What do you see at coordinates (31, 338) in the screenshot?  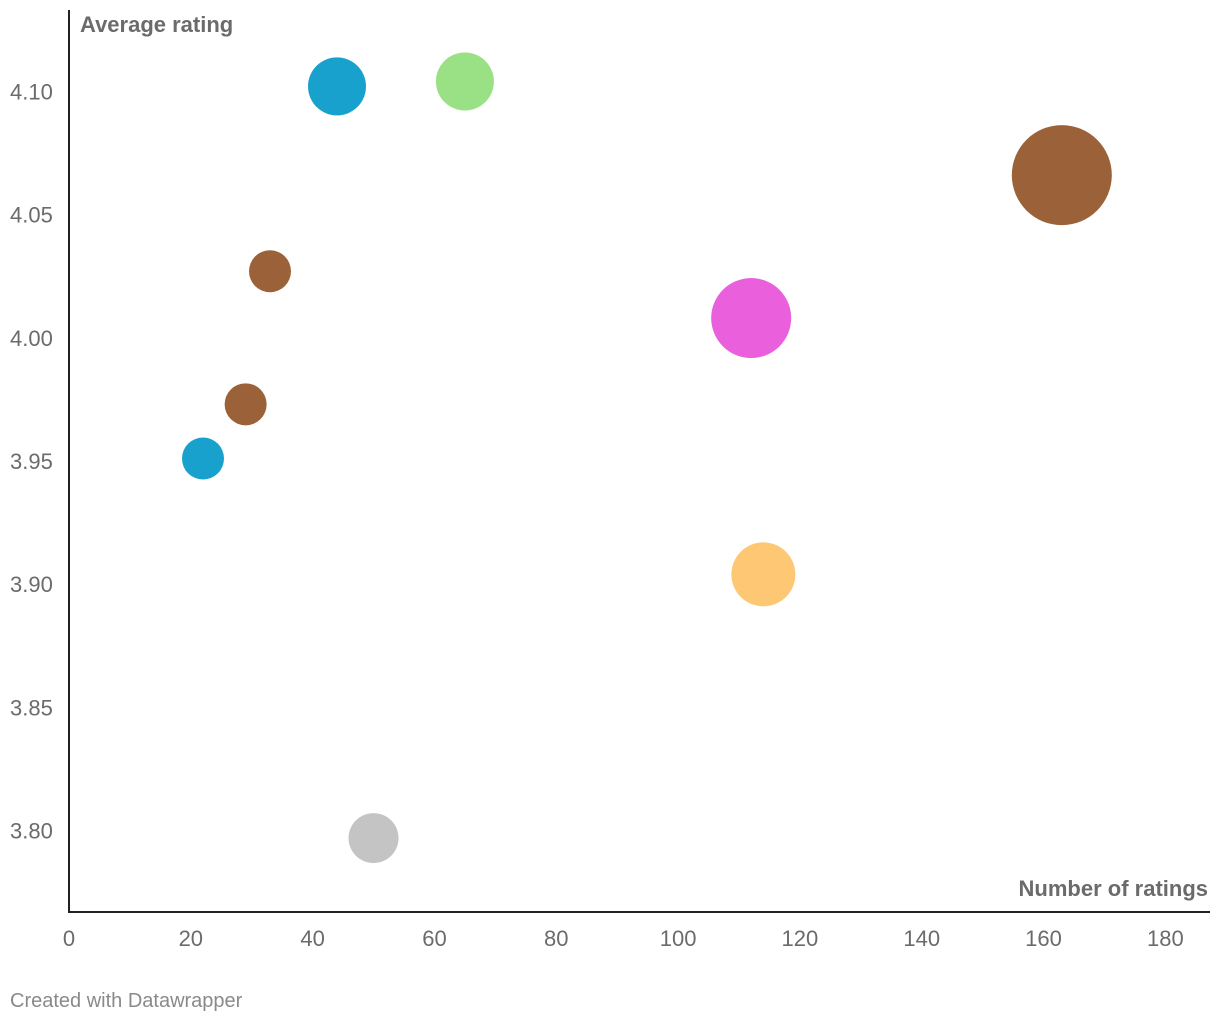 I see `y-tick-label: 4.00` at bounding box center [31, 338].